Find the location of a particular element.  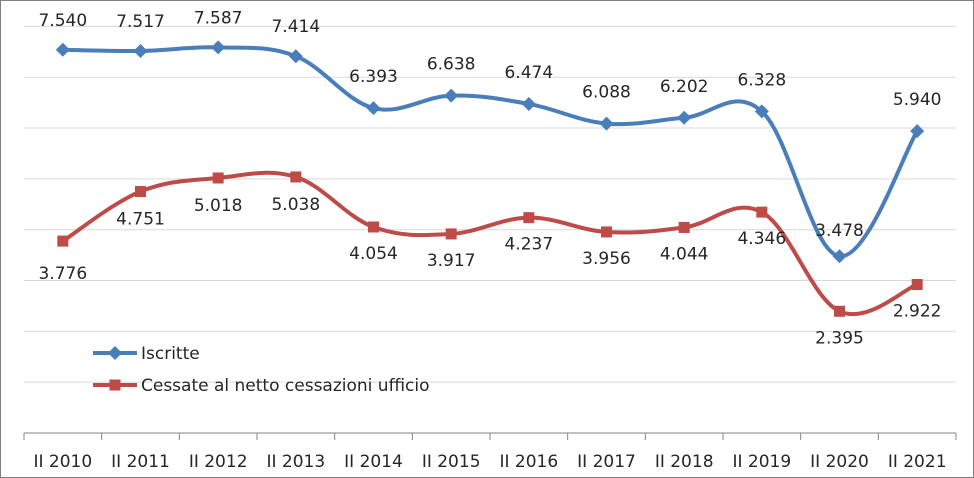

x-tick-label: II 2017 is located at coordinates (606, 462).